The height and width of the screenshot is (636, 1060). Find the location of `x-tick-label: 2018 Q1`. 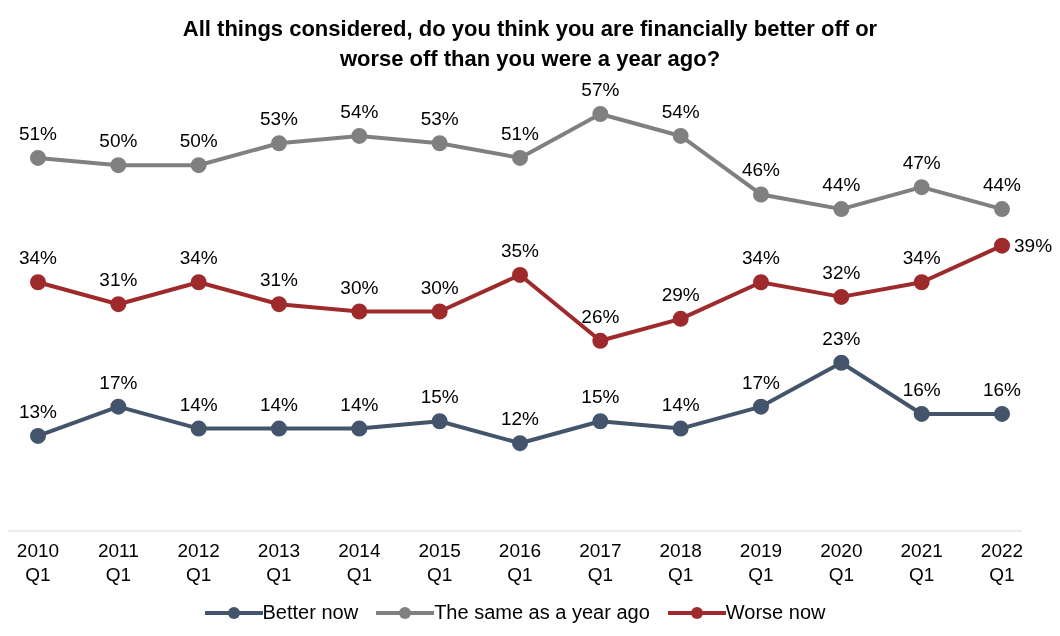

x-tick-label: 2018 Q1 is located at coordinates (680, 562).